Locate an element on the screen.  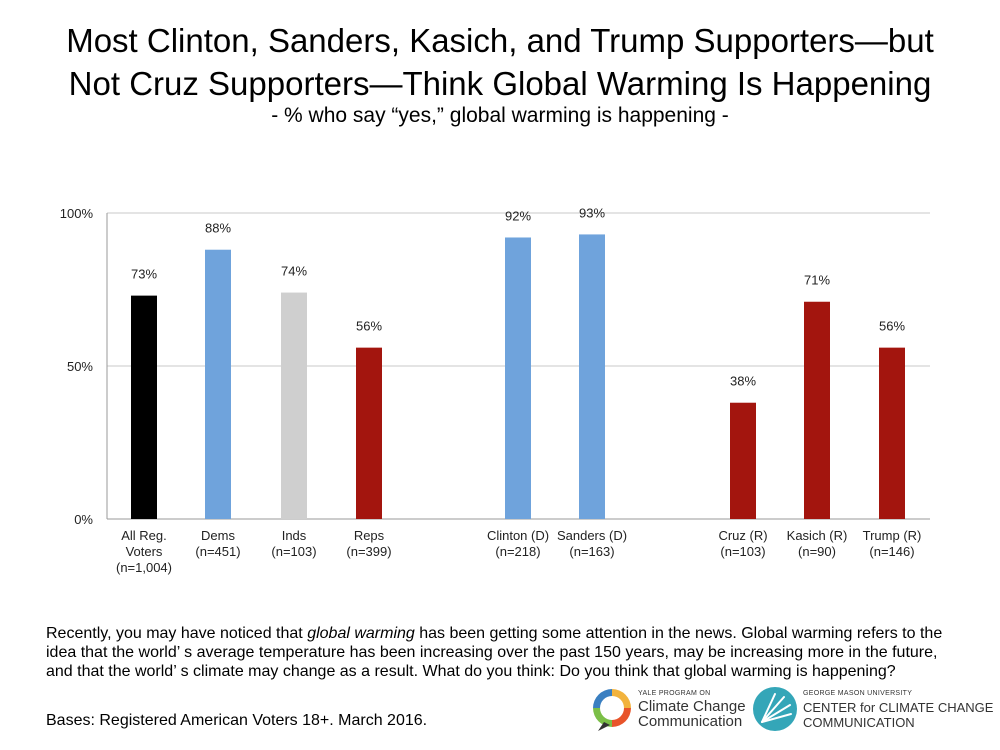
x-tick-label: Sanders (D) is located at coordinates (592, 535).